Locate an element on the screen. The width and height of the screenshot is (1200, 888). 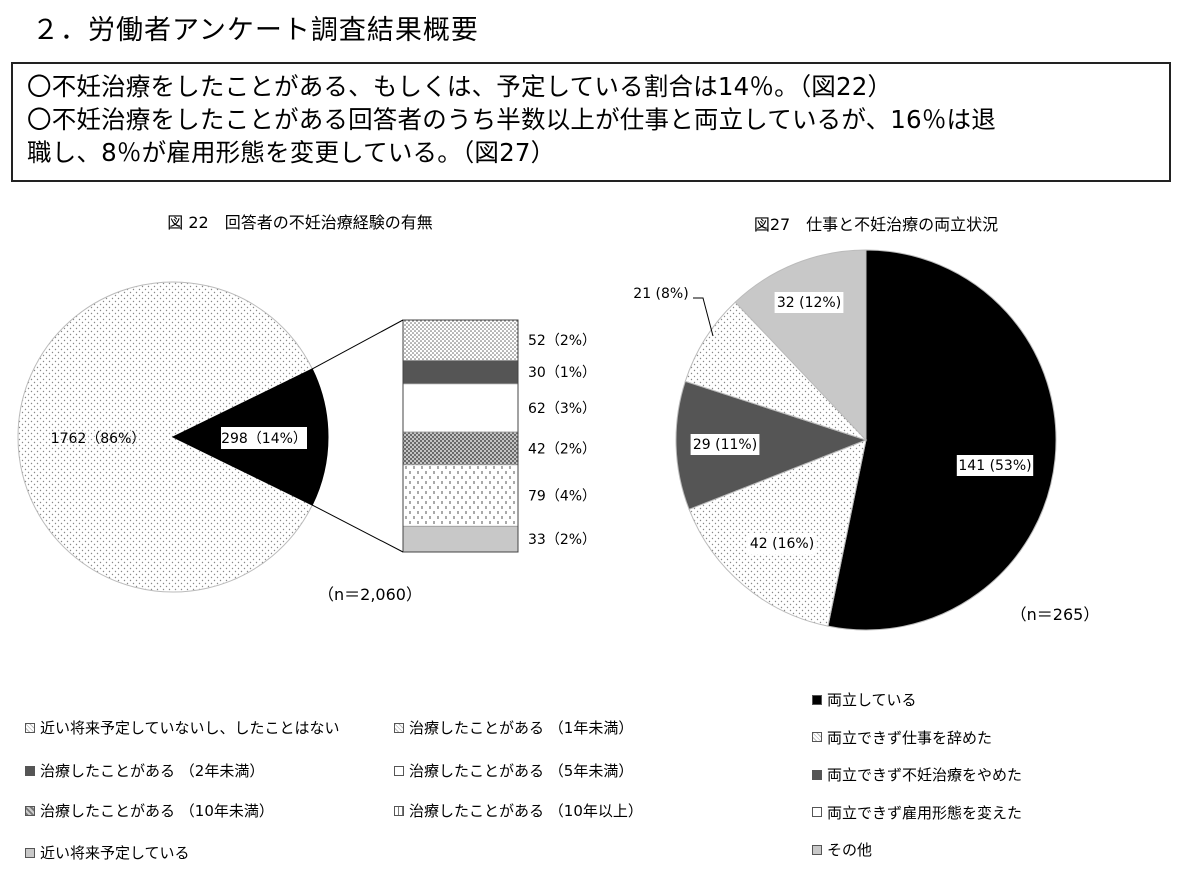
legend22-item-5: 治療したことがある （10年以上） is located at coordinates (518, 810).